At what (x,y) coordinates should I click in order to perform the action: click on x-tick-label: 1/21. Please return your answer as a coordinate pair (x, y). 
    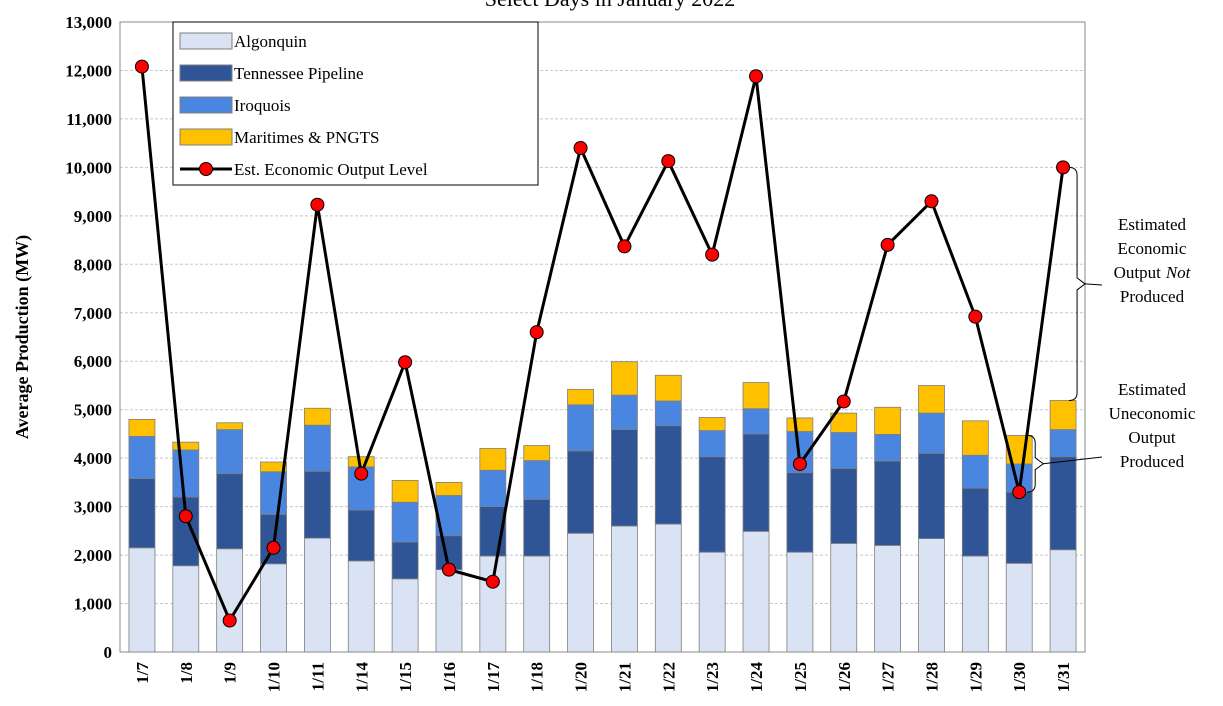
    Looking at the image, I should click on (624, 677).